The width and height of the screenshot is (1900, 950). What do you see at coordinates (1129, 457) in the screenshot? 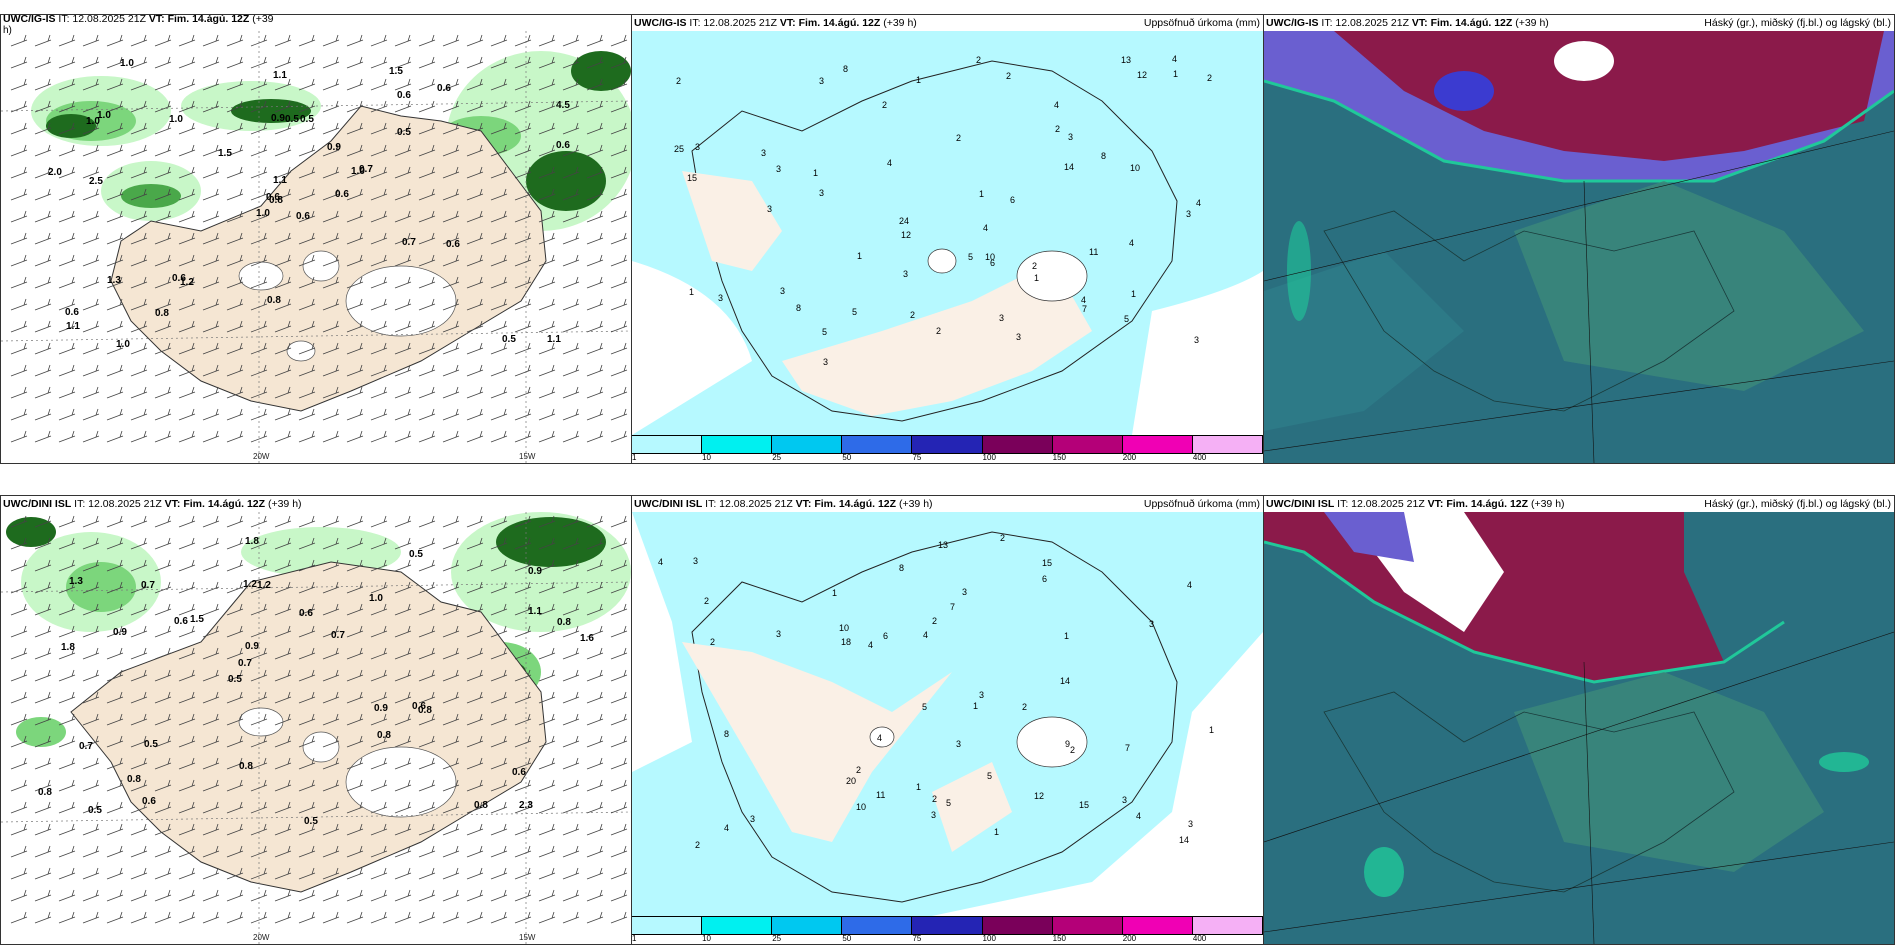
I see `legend-tick-label: 200` at bounding box center [1129, 457].